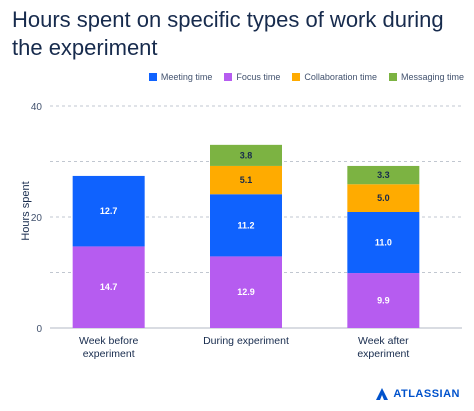 Image resolution: width=474 pixels, height=411 pixels. I want to click on x-tick-label-line-2-1: experiment, so click(383, 354).